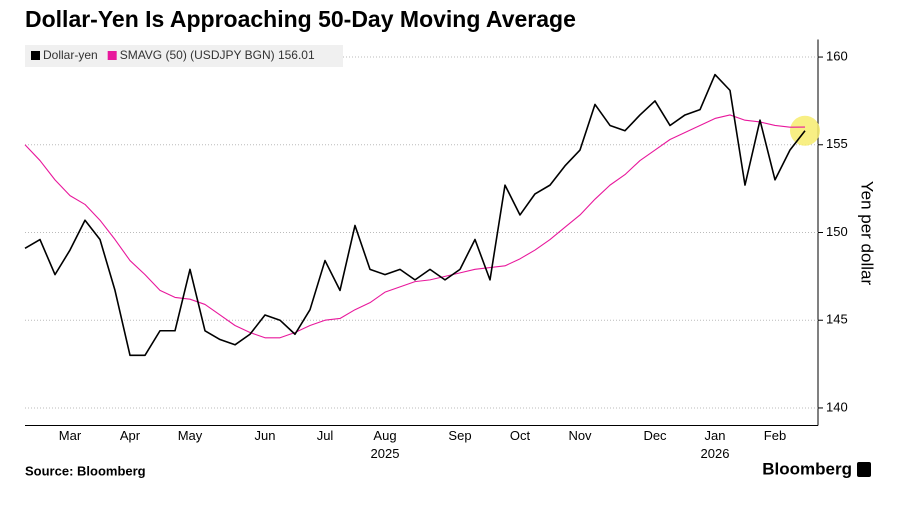 This screenshot has height=512, width=906. What do you see at coordinates (864, 469) in the screenshot?
I see `brand-icon` at bounding box center [864, 469].